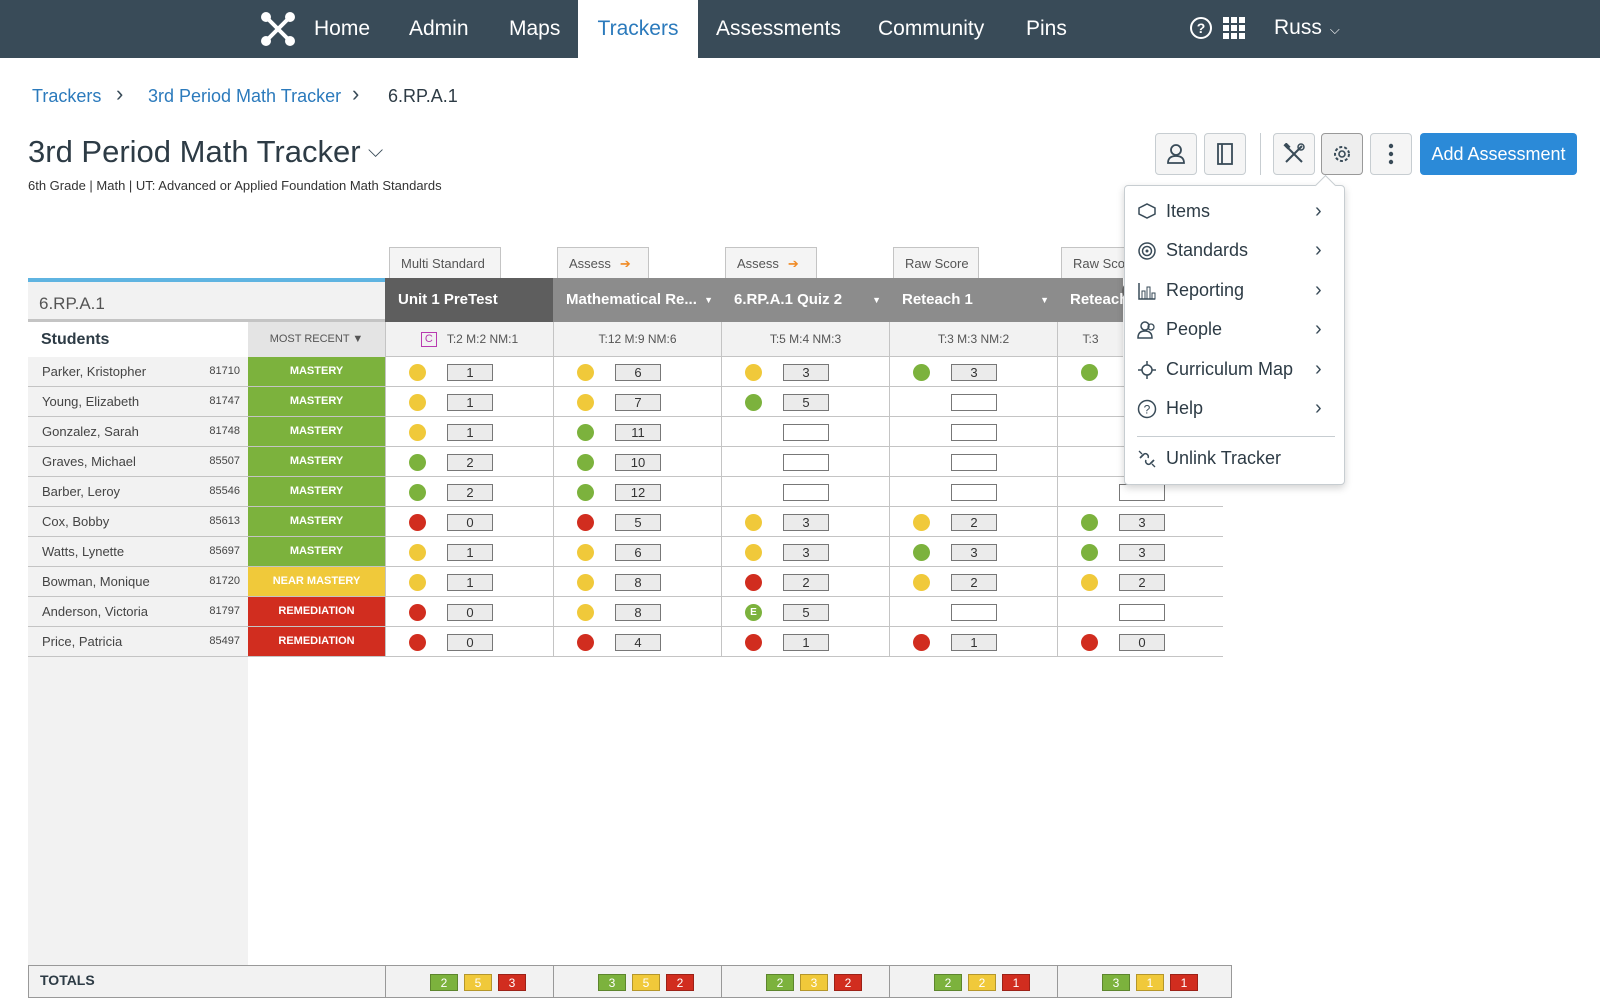 This screenshot has height=998, width=1600. What do you see at coordinates (778, 28) in the screenshot?
I see `nav-assessments: Assessments` at bounding box center [778, 28].